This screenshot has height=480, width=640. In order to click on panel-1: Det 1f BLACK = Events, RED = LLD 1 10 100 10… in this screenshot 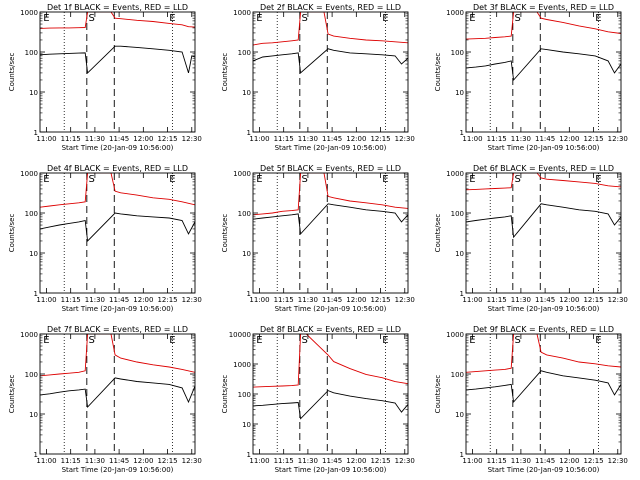, I will do `click(105, 77)`.